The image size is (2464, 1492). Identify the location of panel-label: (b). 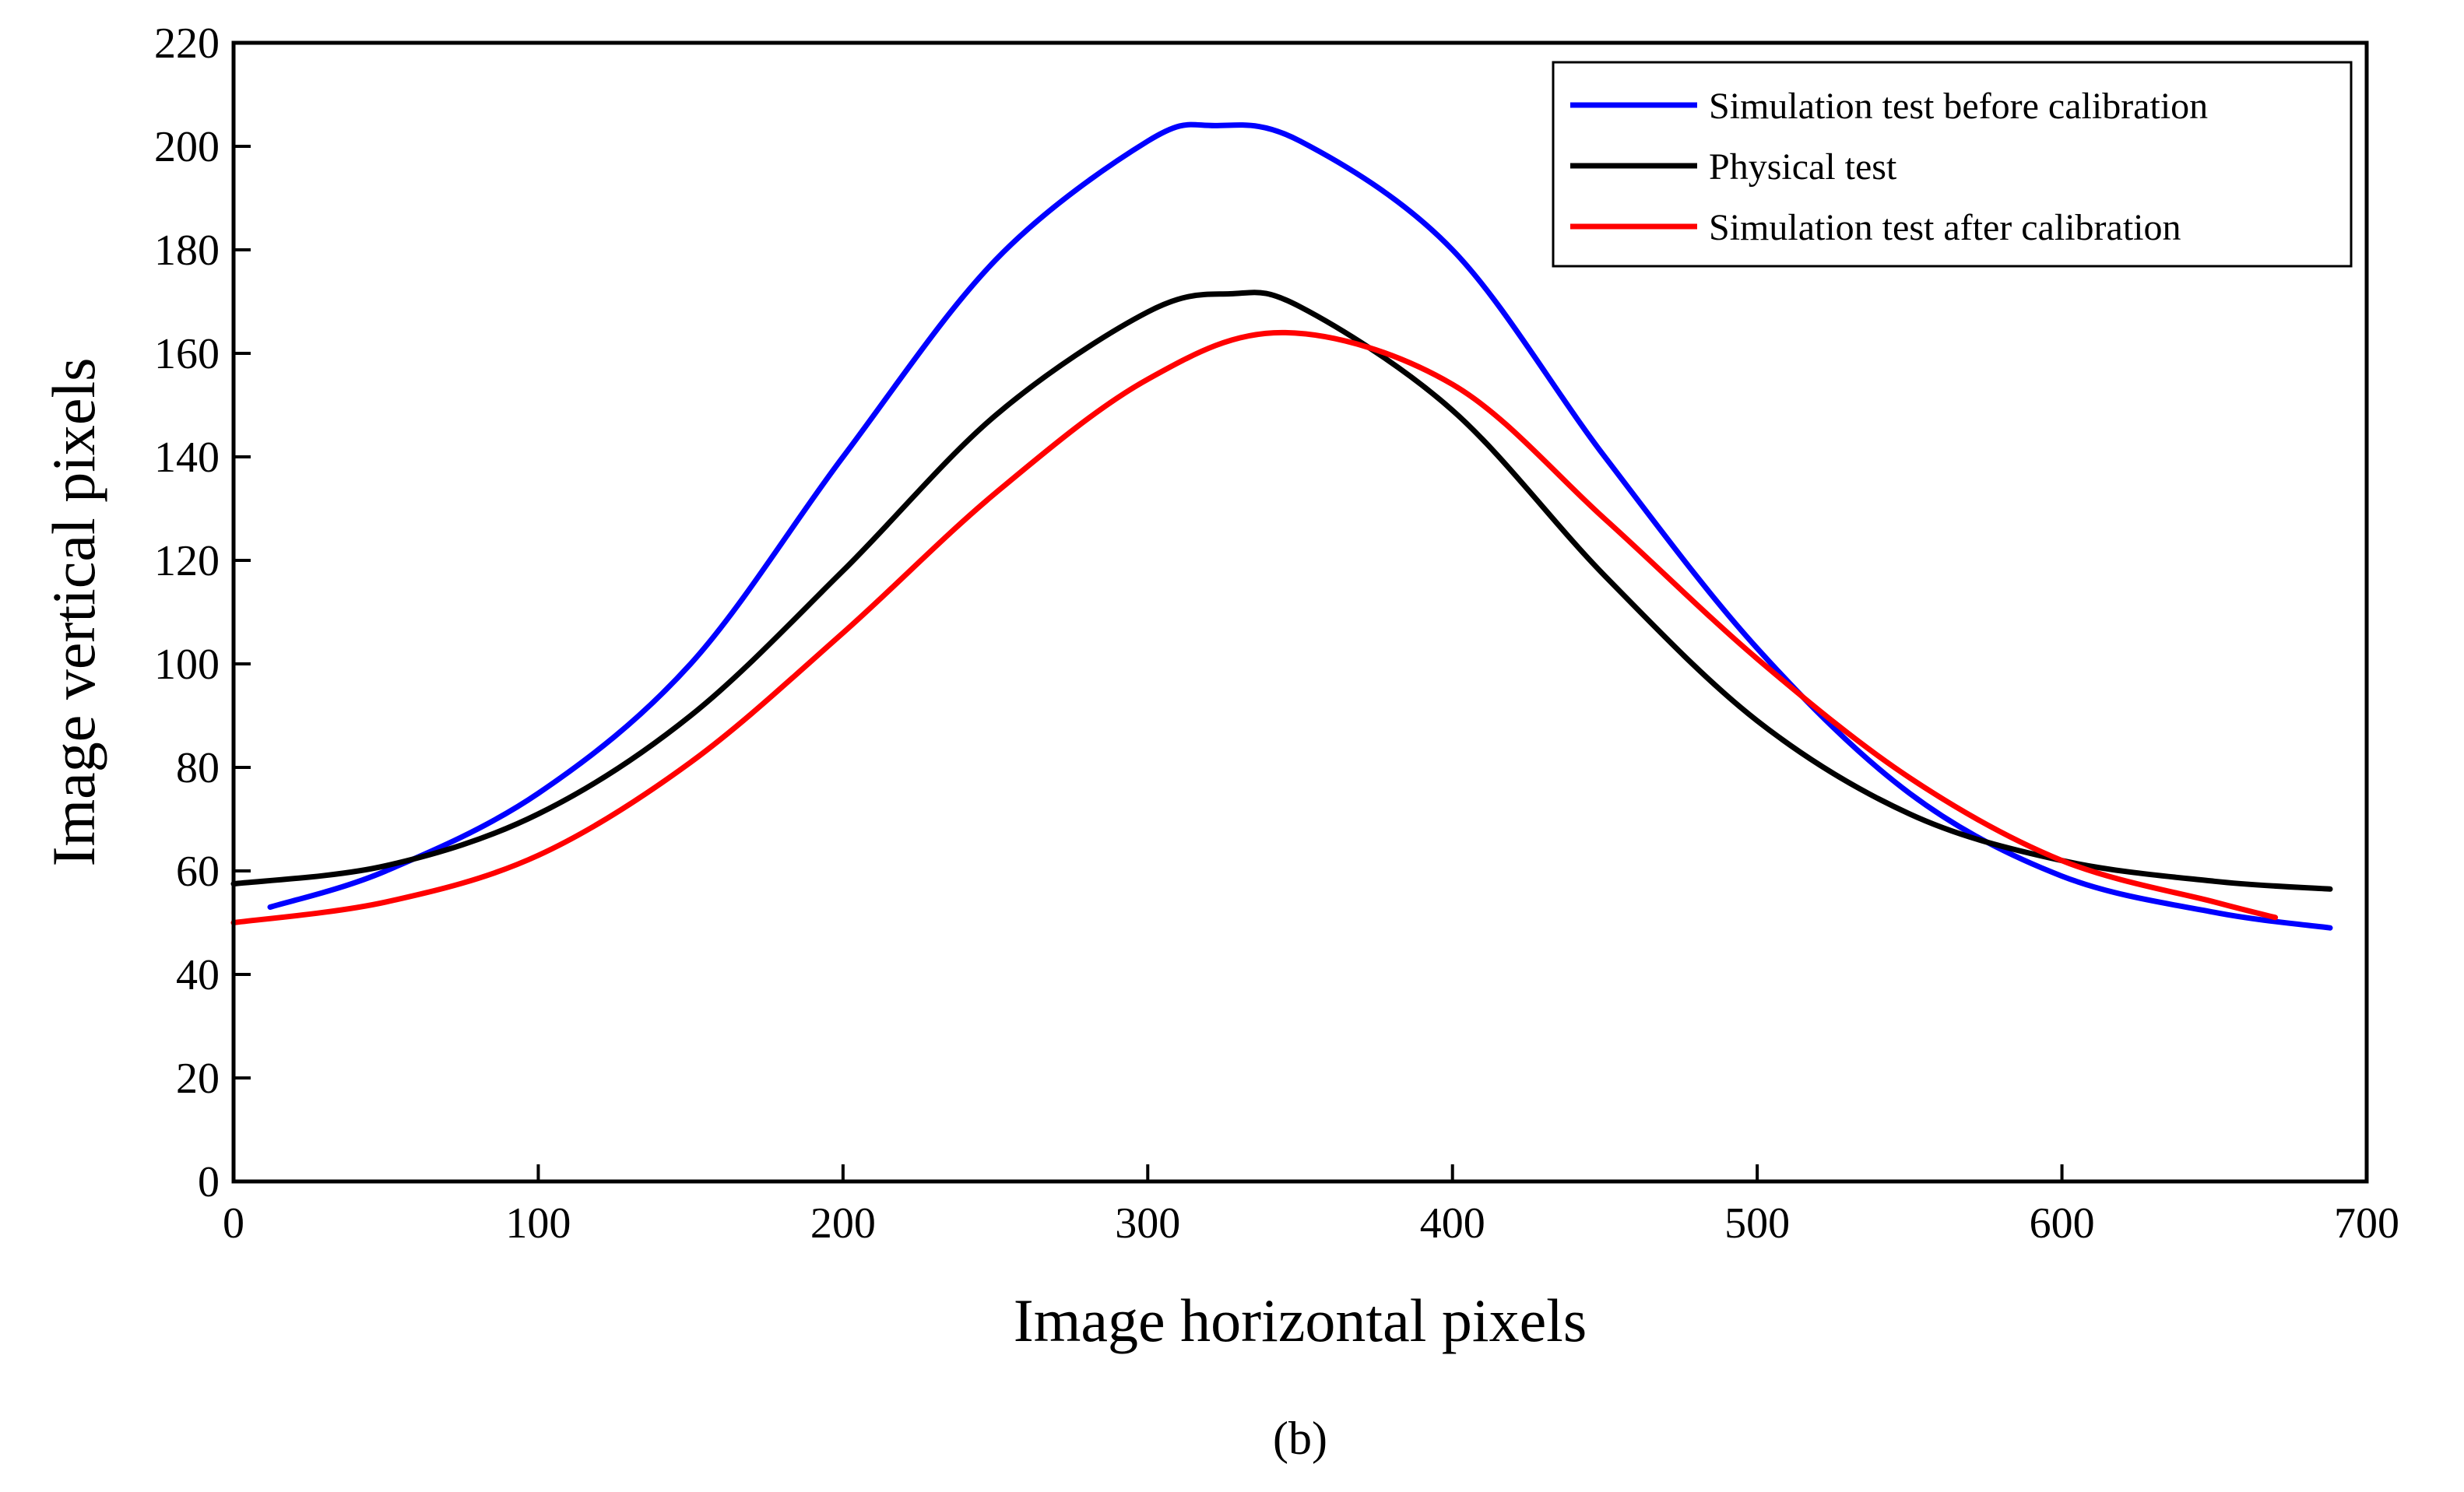
(1300, 1438).